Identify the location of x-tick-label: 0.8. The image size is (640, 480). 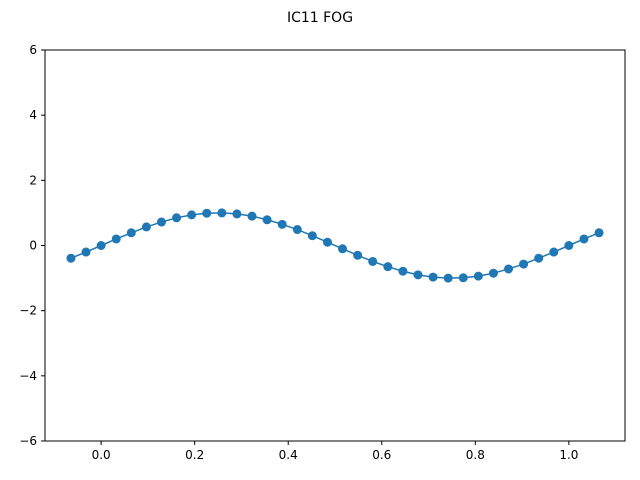
(475, 455).